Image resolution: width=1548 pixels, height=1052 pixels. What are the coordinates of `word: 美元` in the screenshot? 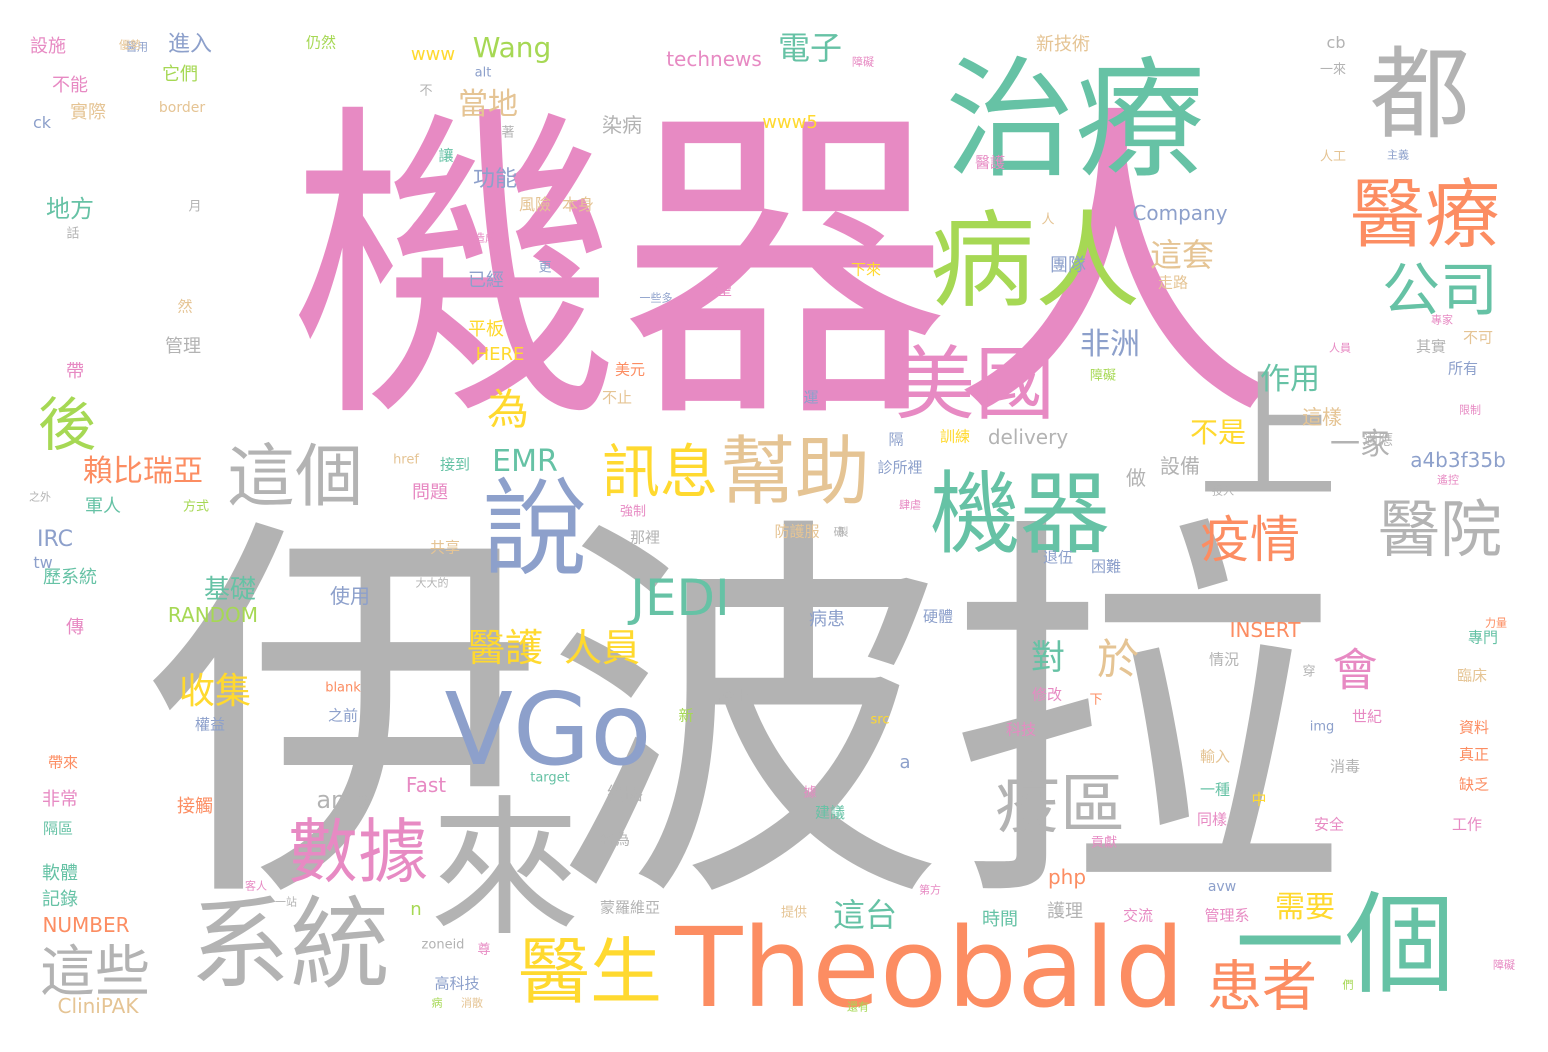 It's located at (630, 369).